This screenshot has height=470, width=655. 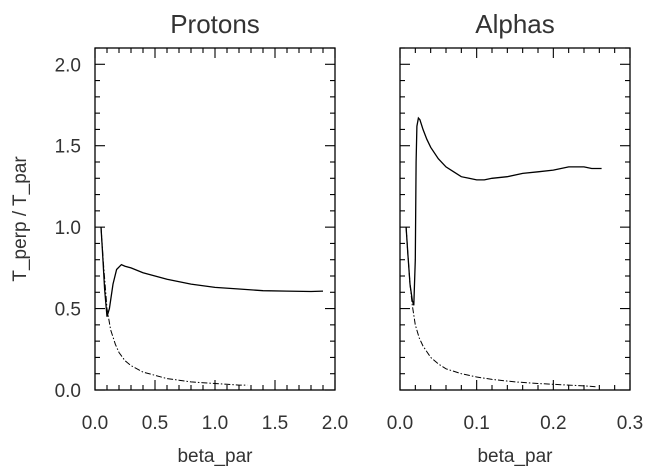 What do you see at coordinates (215, 24) in the screenshot?
I see `protons-title: Protons` at bounding box center [215, 24].